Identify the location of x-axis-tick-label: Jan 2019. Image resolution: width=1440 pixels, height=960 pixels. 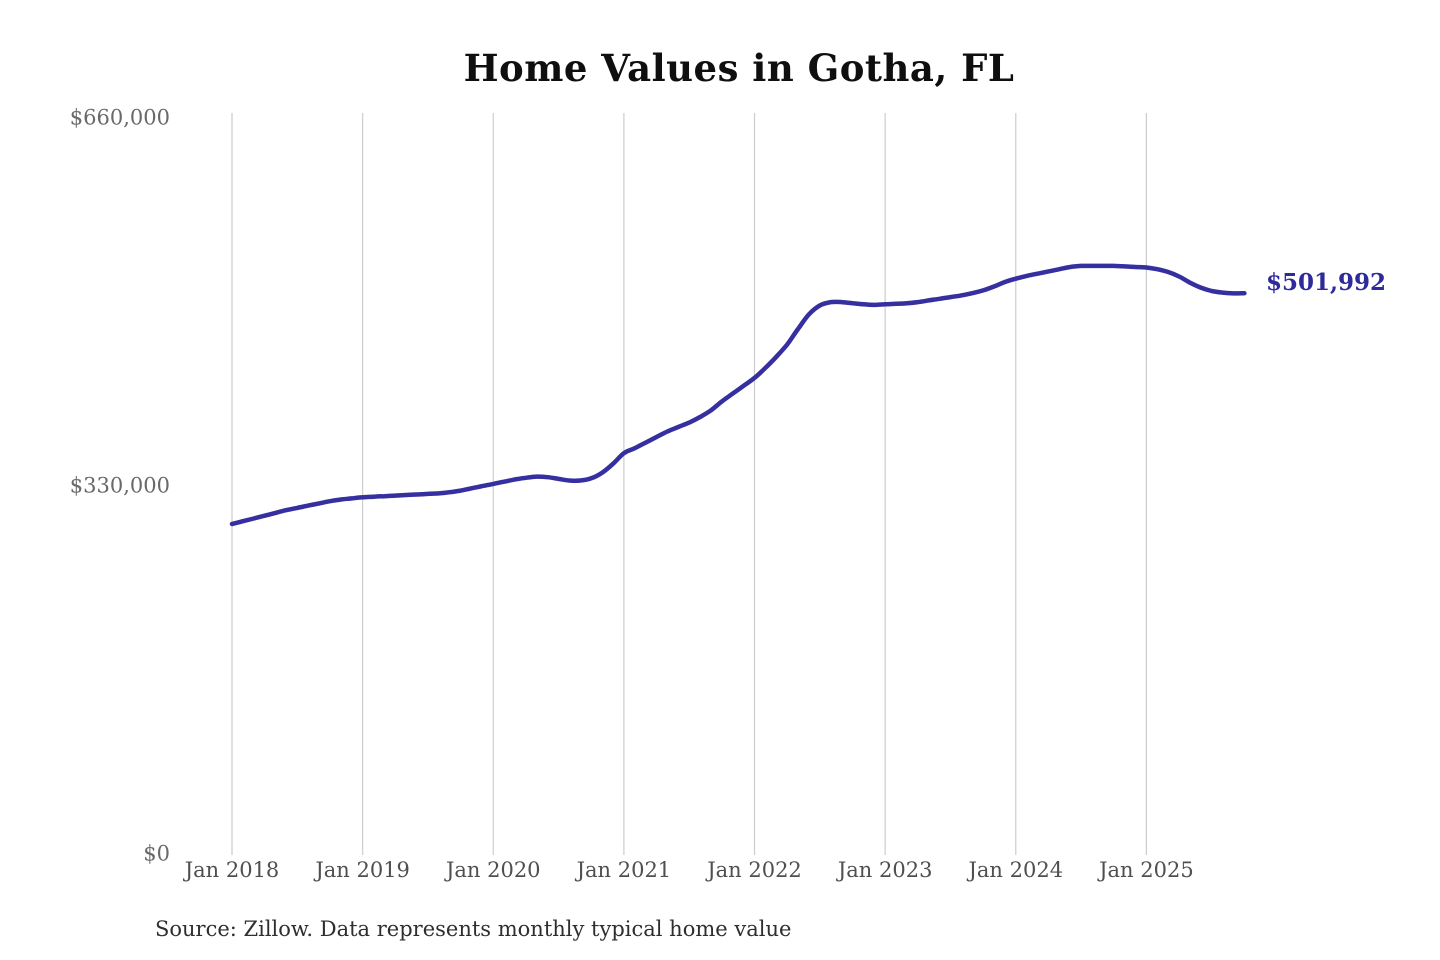
(361, 870).